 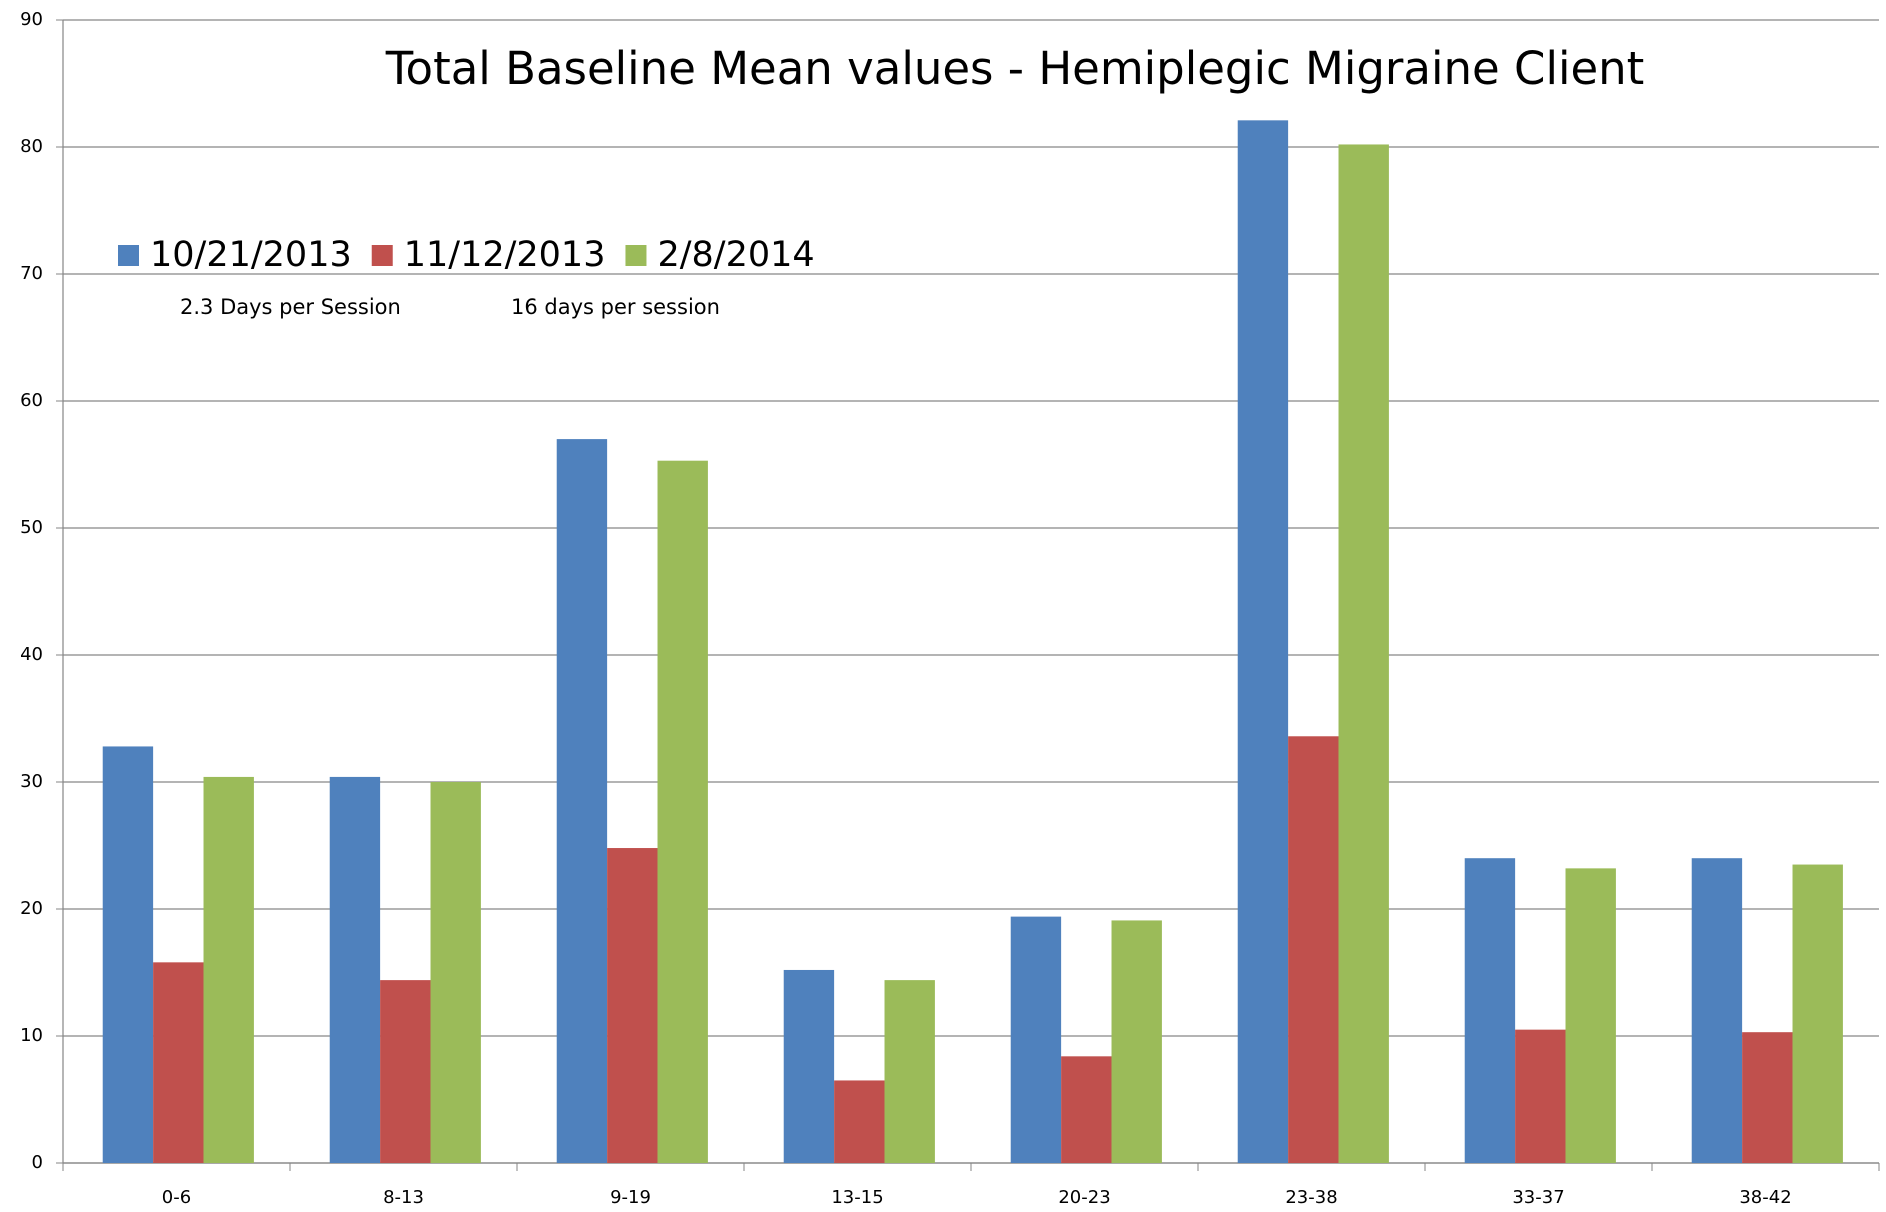 What do you see at coordinates (31, 654) in the screenshot?
I see `y-tick-label: 40` at bounding box center [31, 654].